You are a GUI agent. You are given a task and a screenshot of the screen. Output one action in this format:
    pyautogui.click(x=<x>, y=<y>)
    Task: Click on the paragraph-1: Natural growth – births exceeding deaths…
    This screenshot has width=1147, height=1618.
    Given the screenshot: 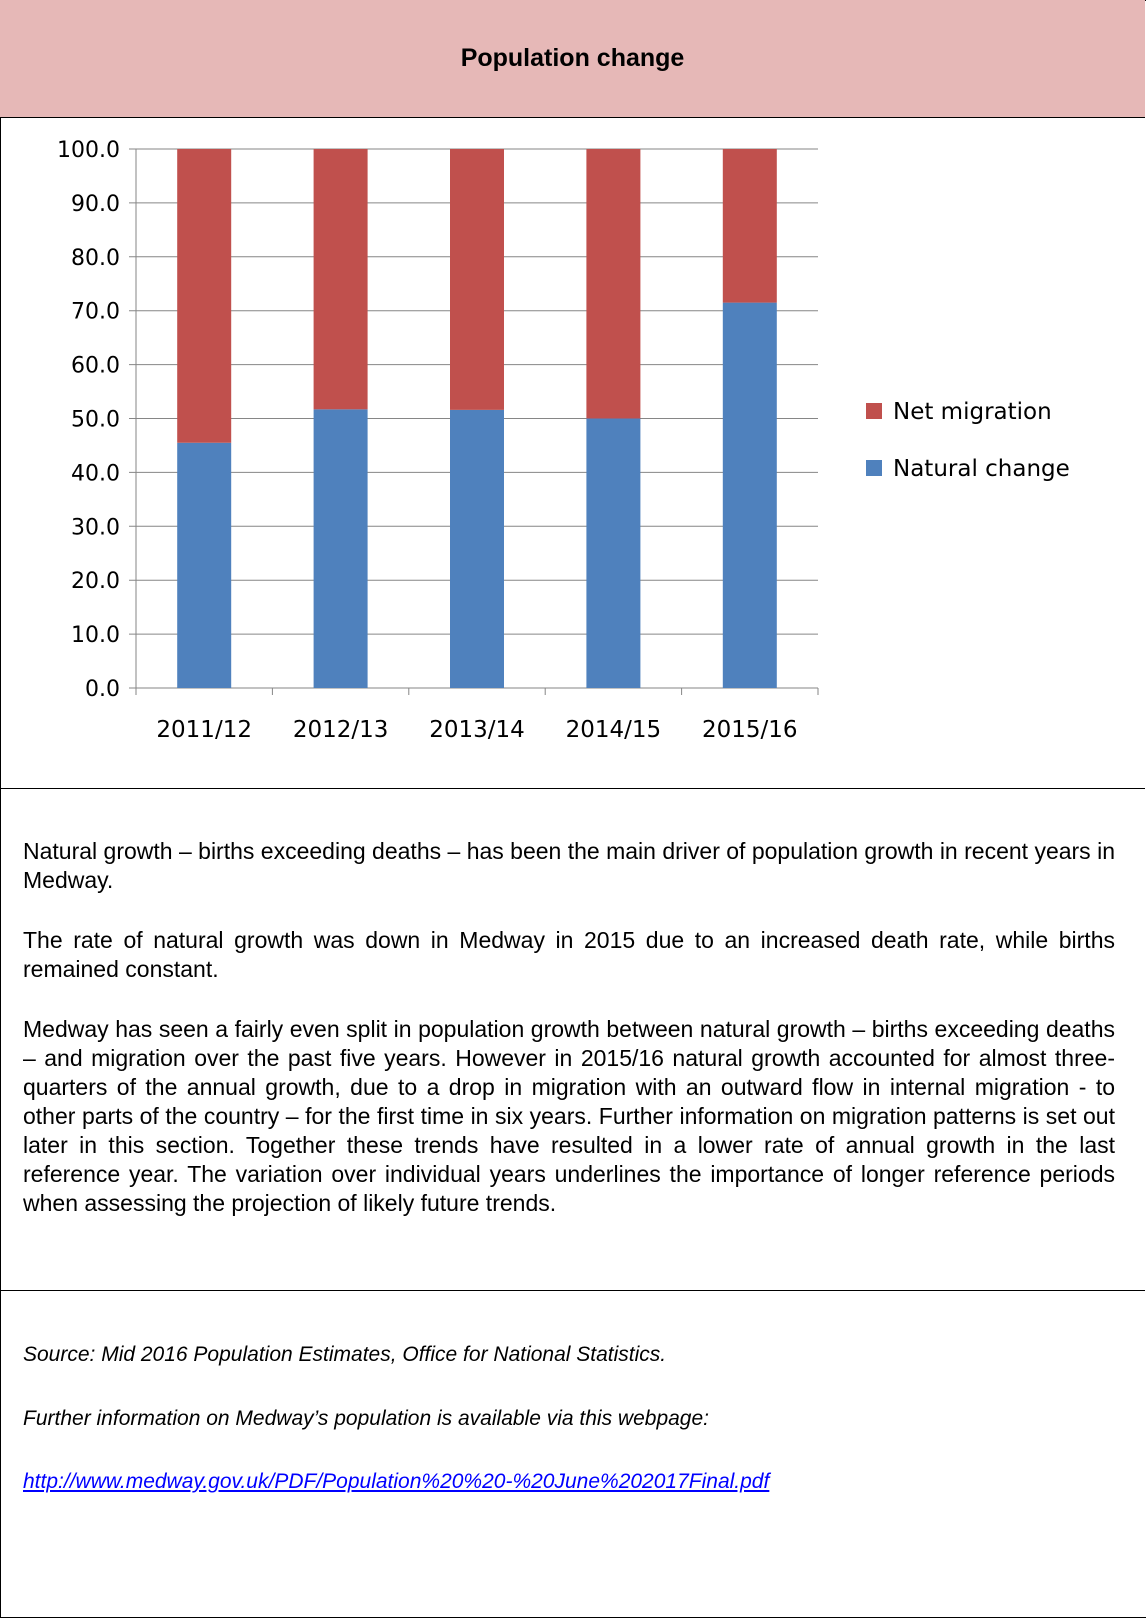 What is the action you would take?
    pyautogui.click(x=569, y=865)
    